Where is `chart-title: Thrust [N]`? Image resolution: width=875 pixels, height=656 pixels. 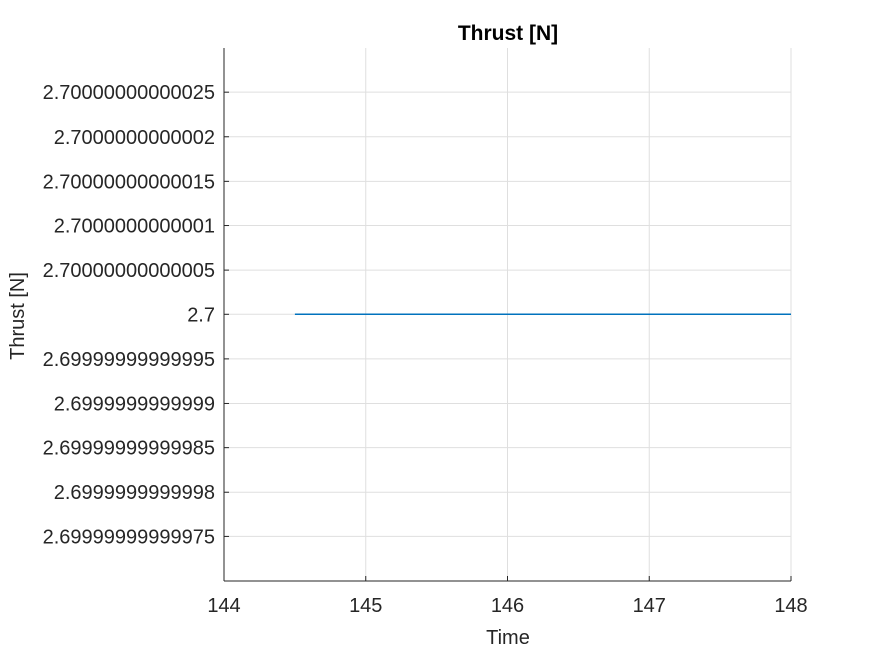 chart-title: Thrust [N] is located at coordinates (508, 33).